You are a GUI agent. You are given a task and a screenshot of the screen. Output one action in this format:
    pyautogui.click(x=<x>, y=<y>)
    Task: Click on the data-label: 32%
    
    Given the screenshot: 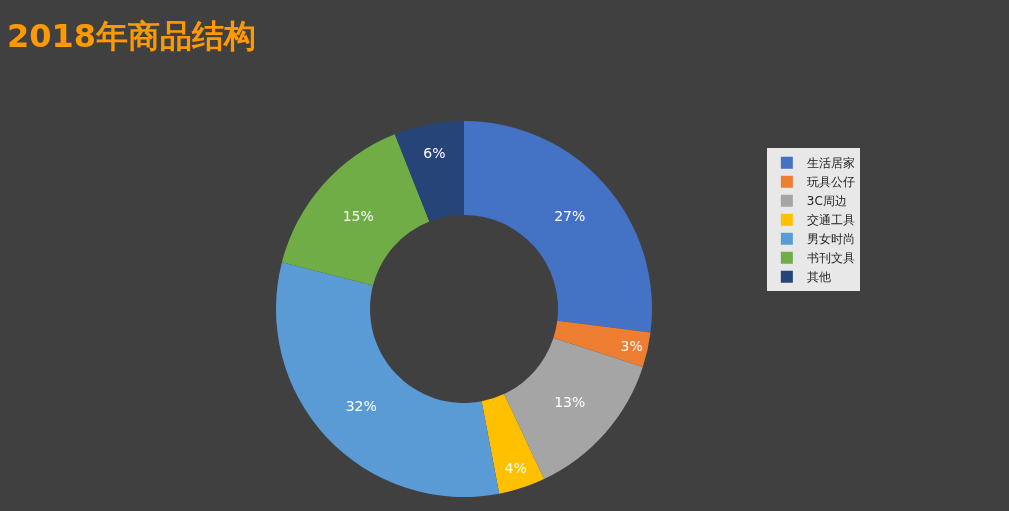 What is the action you would take?
    pyautogui.click(x=361, y=405)
    